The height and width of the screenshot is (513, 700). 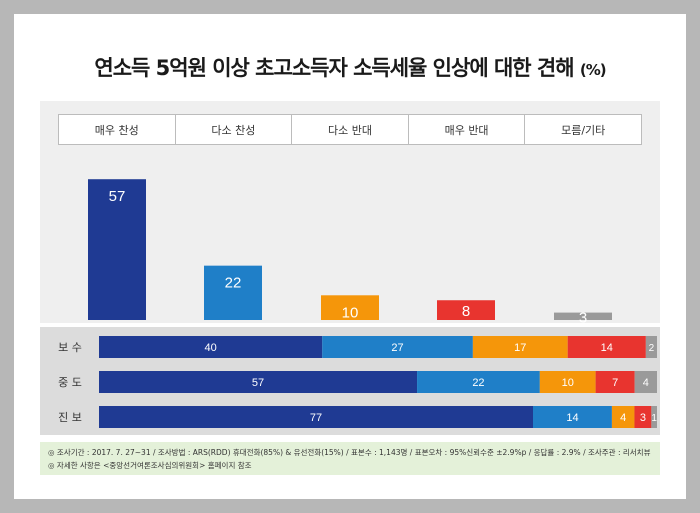 What do you see at coordinates (117, 196) in the screenshot?
I see `column-bar-label: 57` at bounding box center [117, 196].